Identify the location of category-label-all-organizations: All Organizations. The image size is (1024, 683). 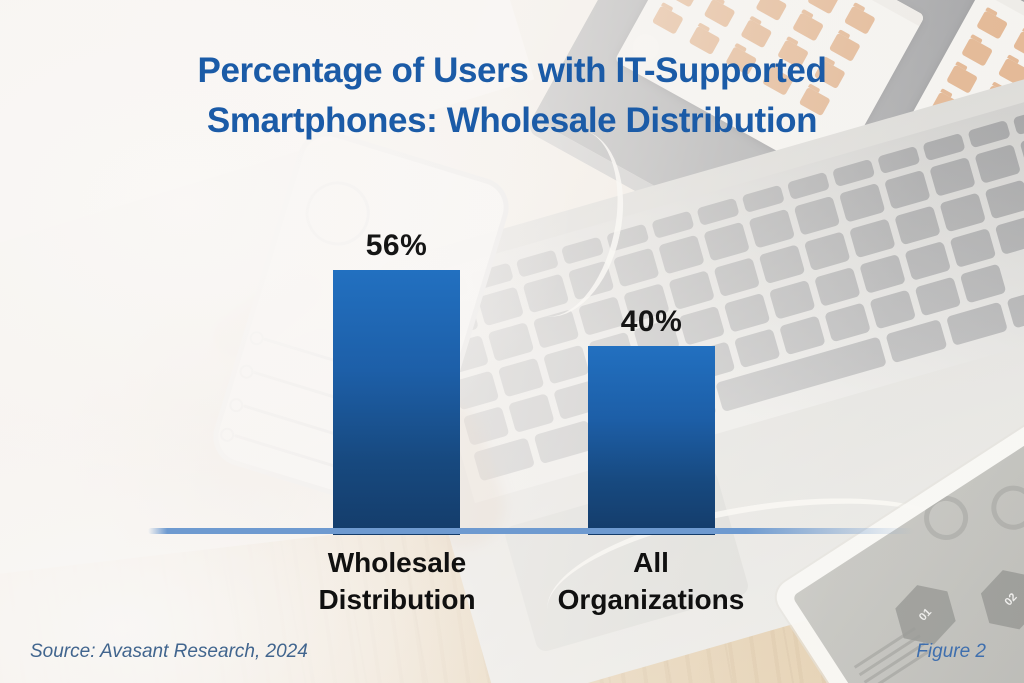
(651, 581).